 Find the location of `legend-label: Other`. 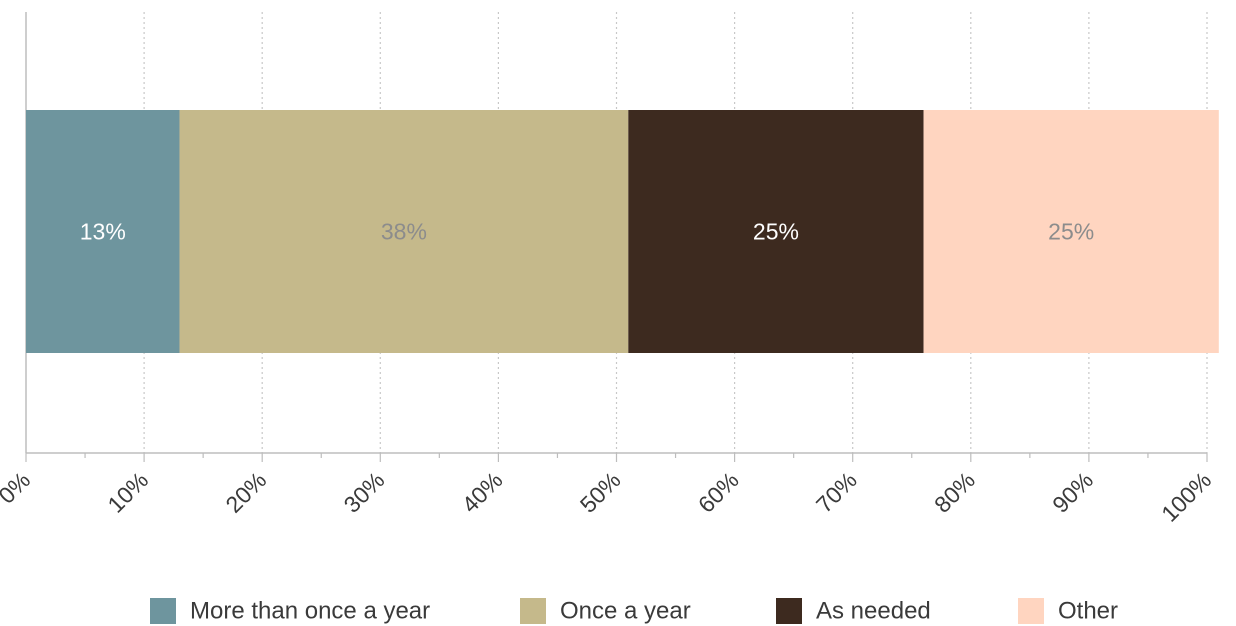

legend-label: Other is located at coordinates (1088, 611).